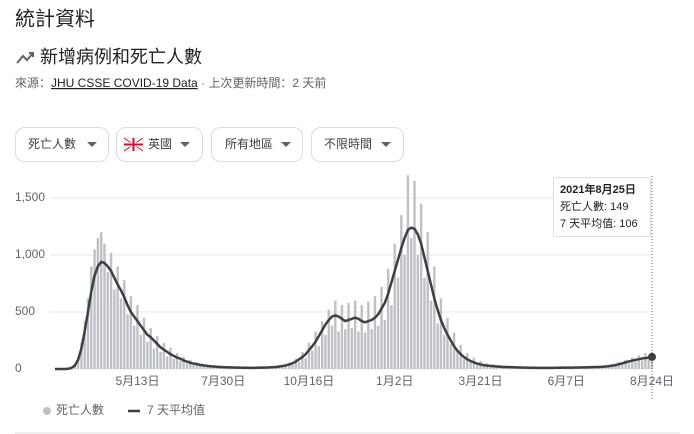 This screenshot has width=694, height=434. What do you see at coordinates (133, 144) in the screenshot?
I see `uk-flag` at bounding box center [133, 144].